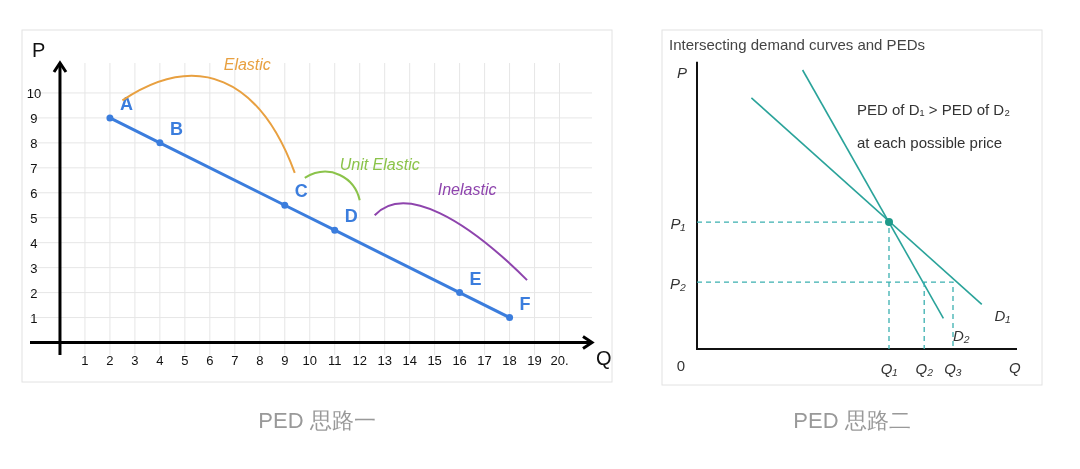 Image resolution: width=1080 pixels, height=469 pixels. What do you see at coordinates (961, 335) in the screenshot?
I see `text: D₂` at bounding box center [961, 335].